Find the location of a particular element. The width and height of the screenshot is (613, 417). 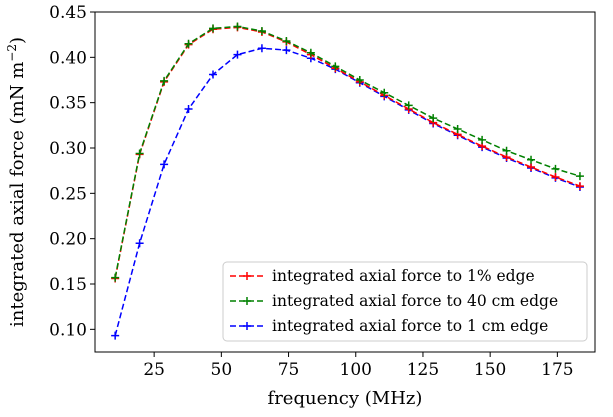

y-tick-label: 0.40 is located at coordinates (68, 58).